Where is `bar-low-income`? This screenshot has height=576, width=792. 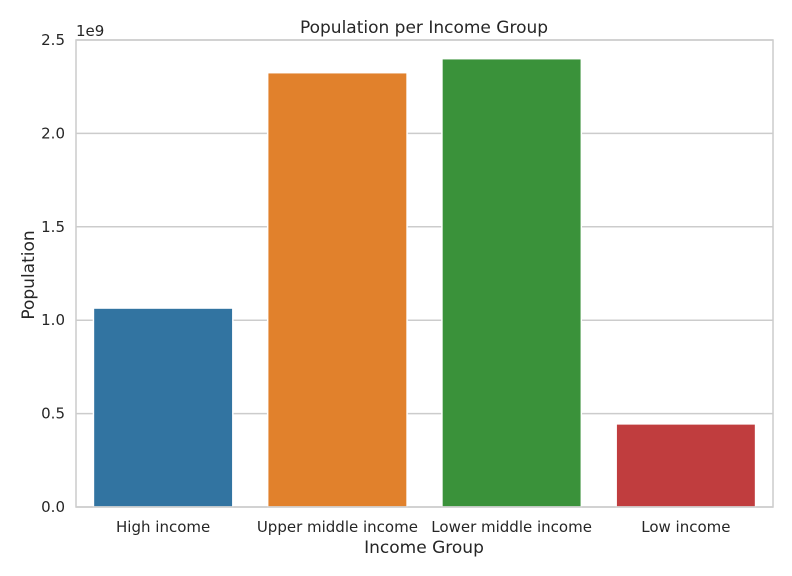
bar-low-income is located at coordinates (686, 465).